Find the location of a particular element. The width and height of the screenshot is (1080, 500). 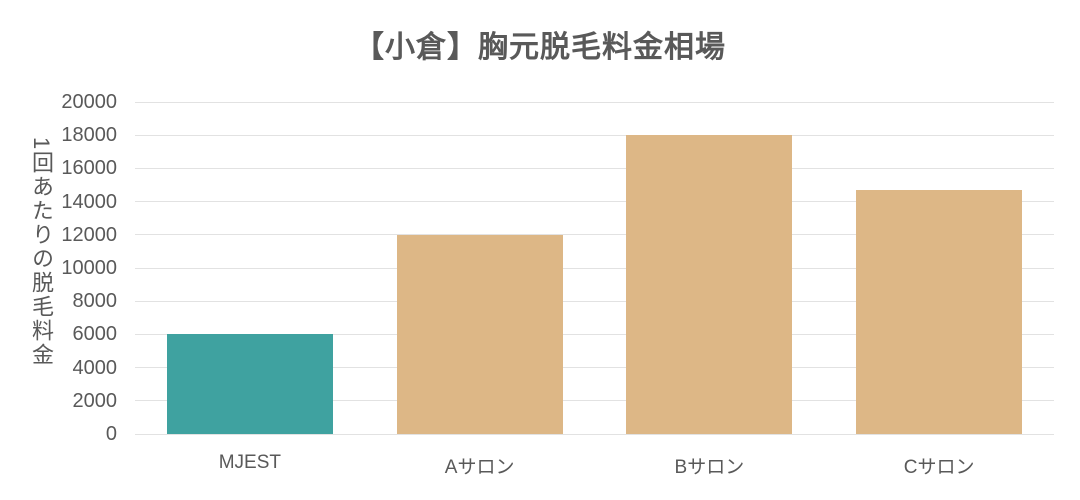

y-tick-label-12000: 12000 is located at coordinates (89, 234).